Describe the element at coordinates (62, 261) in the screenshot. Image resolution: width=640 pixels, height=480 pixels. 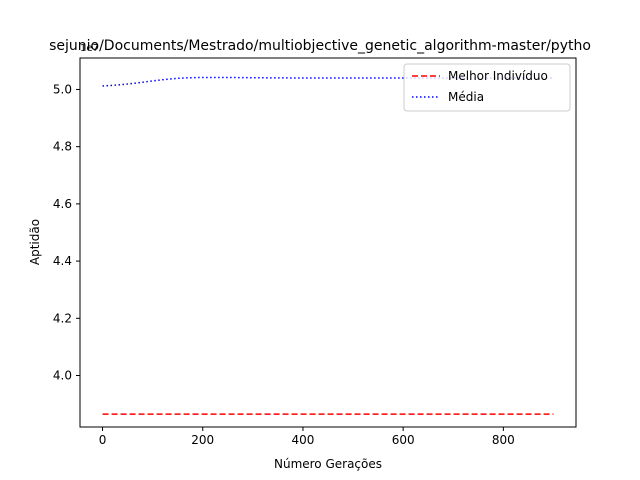
I see `y-tick-label: 4.4` at that location.